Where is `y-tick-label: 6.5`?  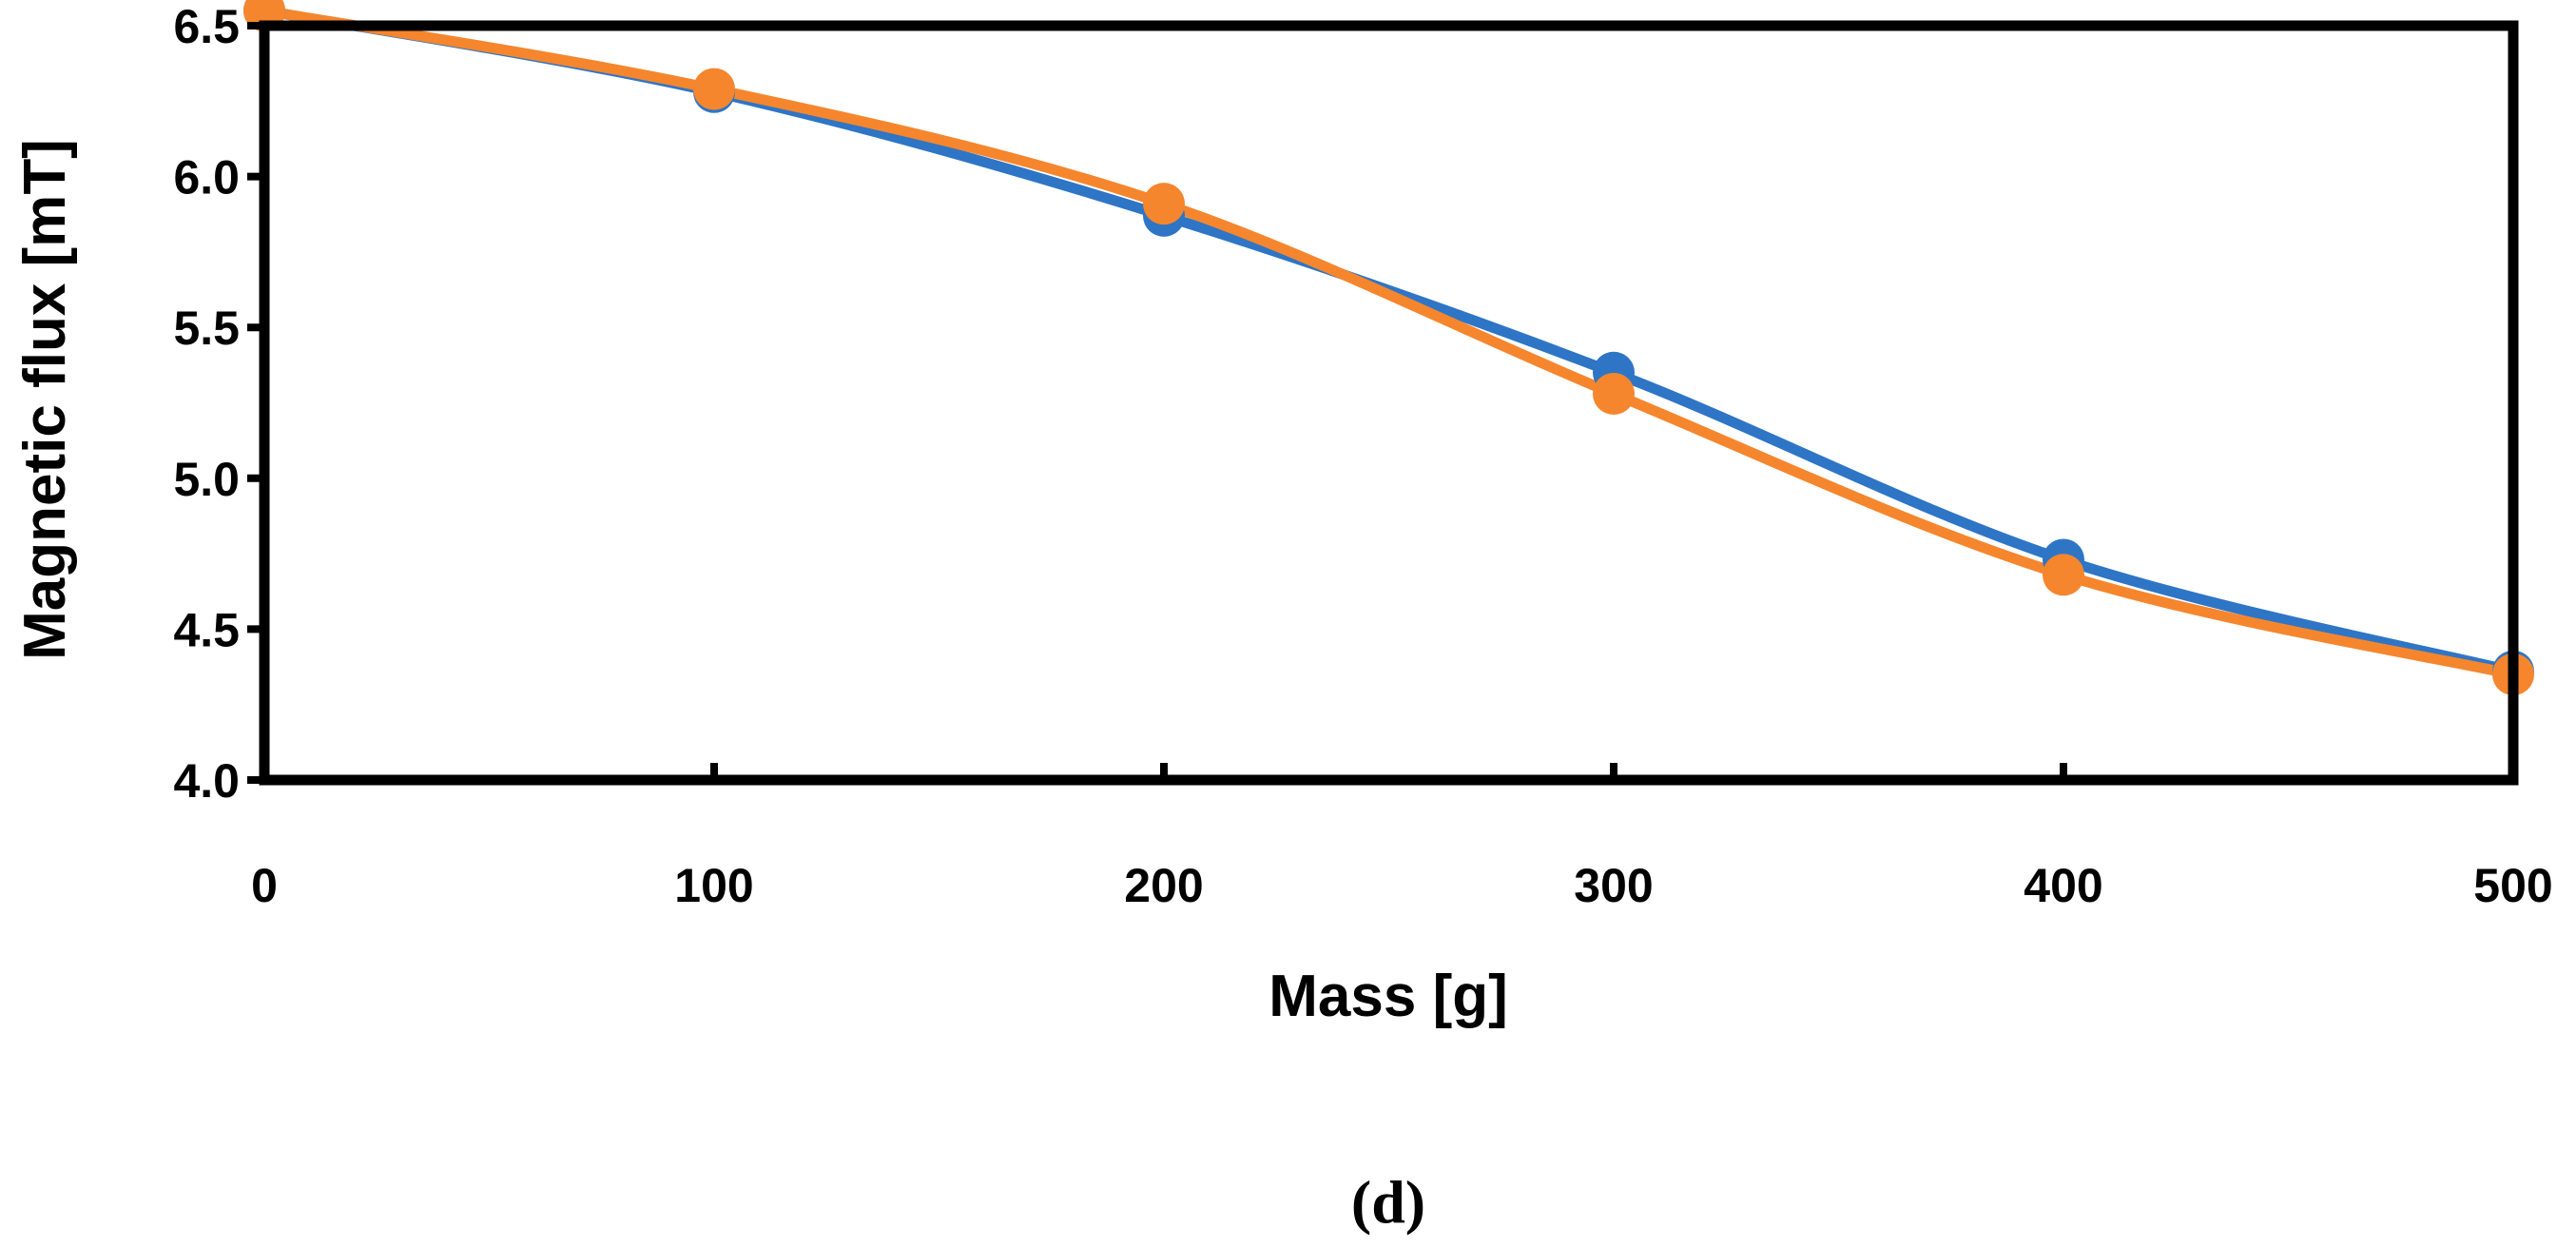
y-tick-label: 6.5 is located at coordinates (206, 26).